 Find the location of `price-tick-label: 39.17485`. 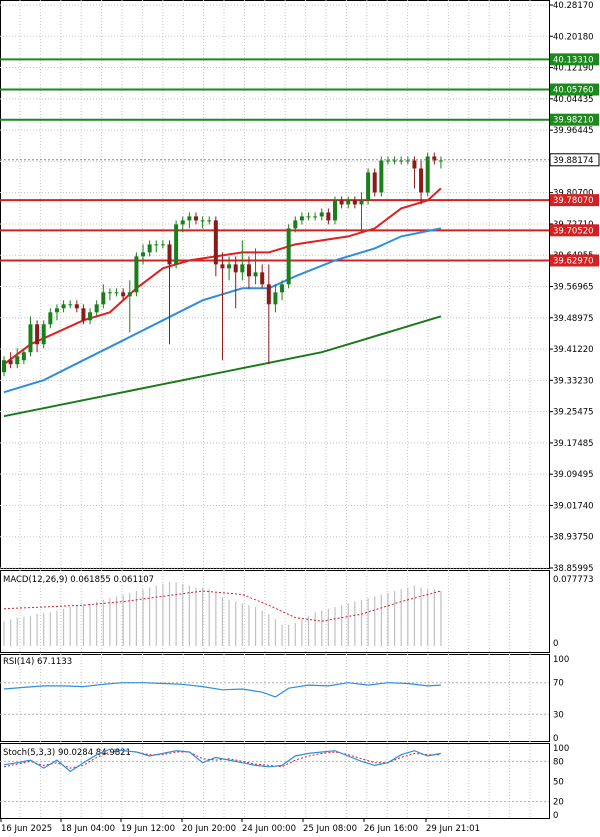

price-tick-label: 39.17485 is located at coordinates (573, 444).